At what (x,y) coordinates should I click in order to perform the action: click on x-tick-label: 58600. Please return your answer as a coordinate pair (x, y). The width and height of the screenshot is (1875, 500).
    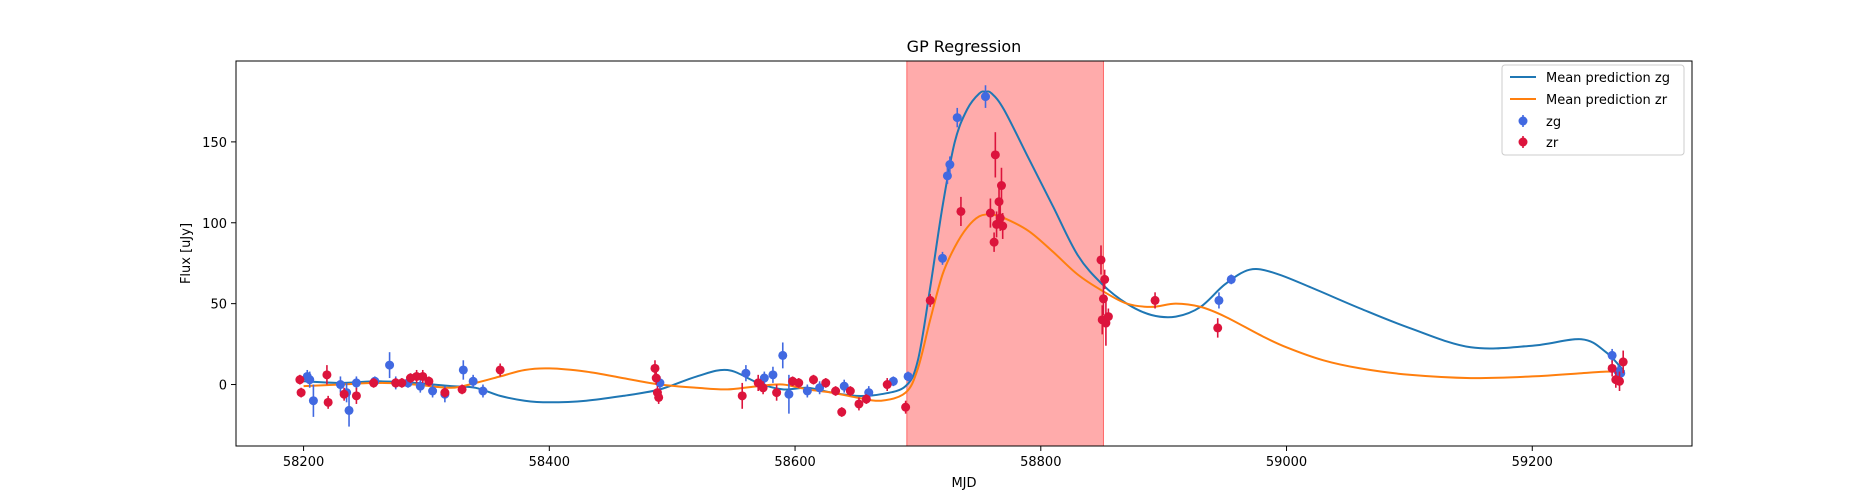
    Looking at the image, I should click on (794, 462).